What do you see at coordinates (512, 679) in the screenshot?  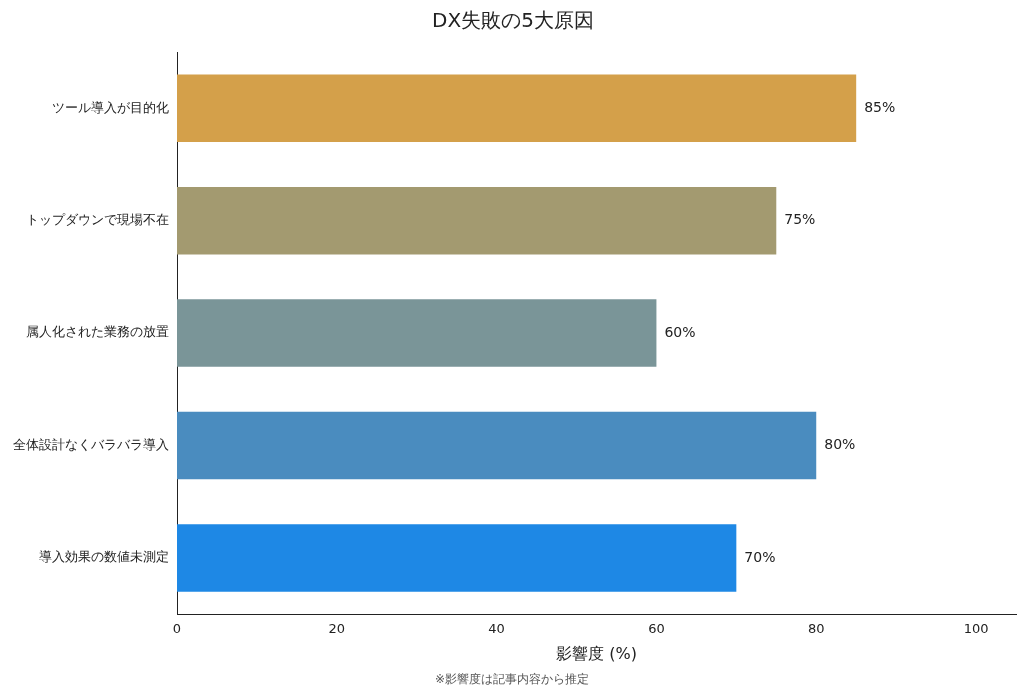 I see `text: ※影響度は記事内容から推定` at bounding box center [512, 679].